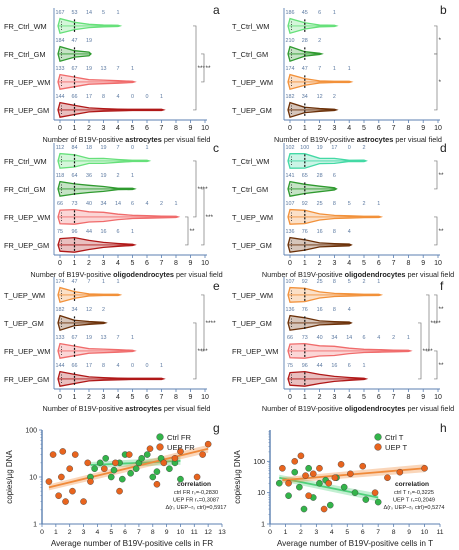 The width and height of the screenshot is (459, 550). Describe the element at coordinates (104, 176) in the screenshot. I see `count-label: 19` at that location.